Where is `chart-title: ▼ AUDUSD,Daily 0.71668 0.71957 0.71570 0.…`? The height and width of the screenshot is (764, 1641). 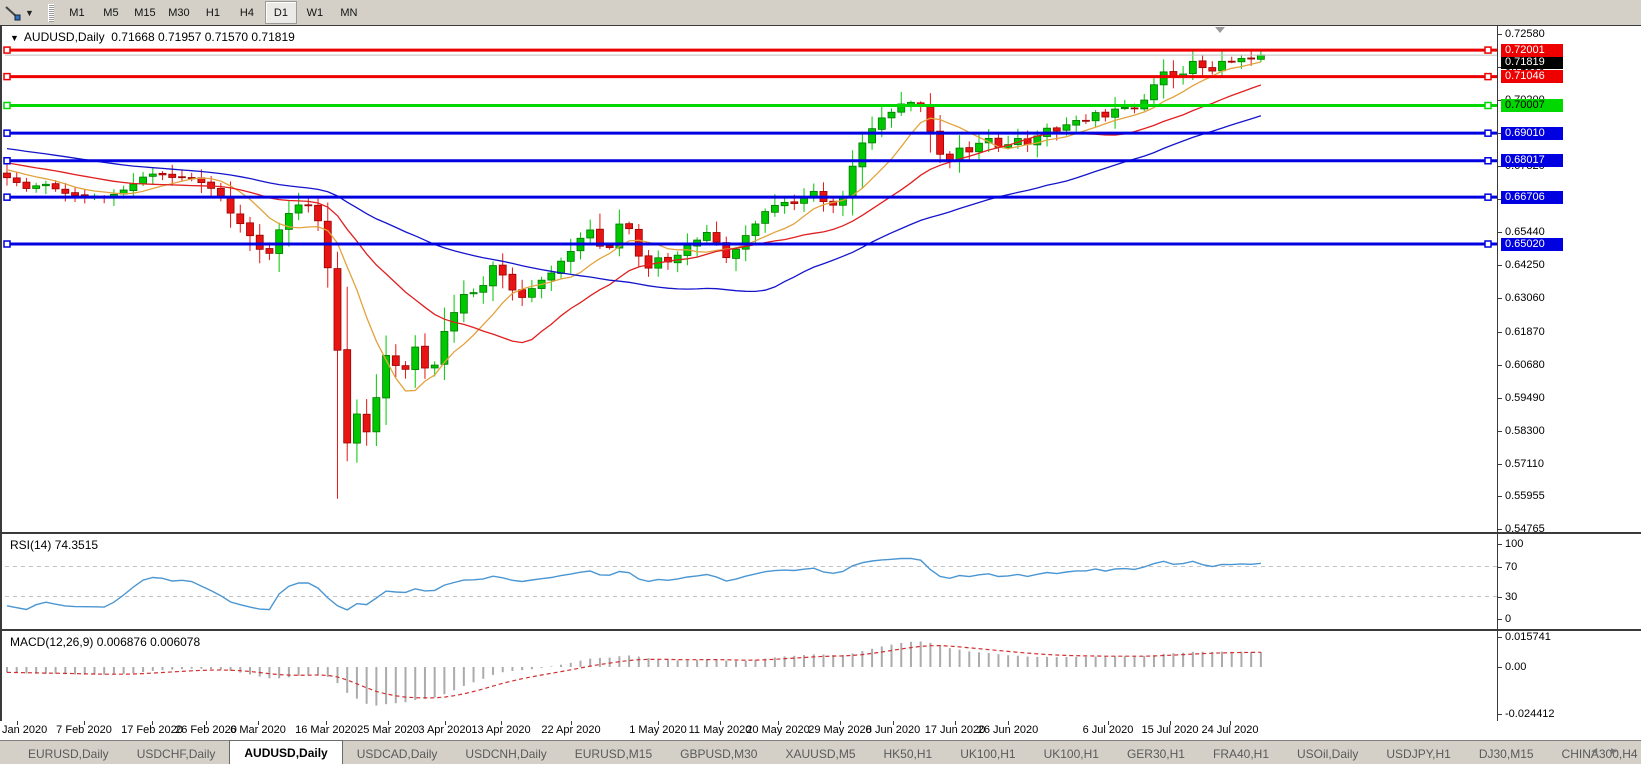
chart-title: ▼ AUDUSD,Daily 0.71668 0.71957 0.71570 0.… is located at coordinates (152, 37).